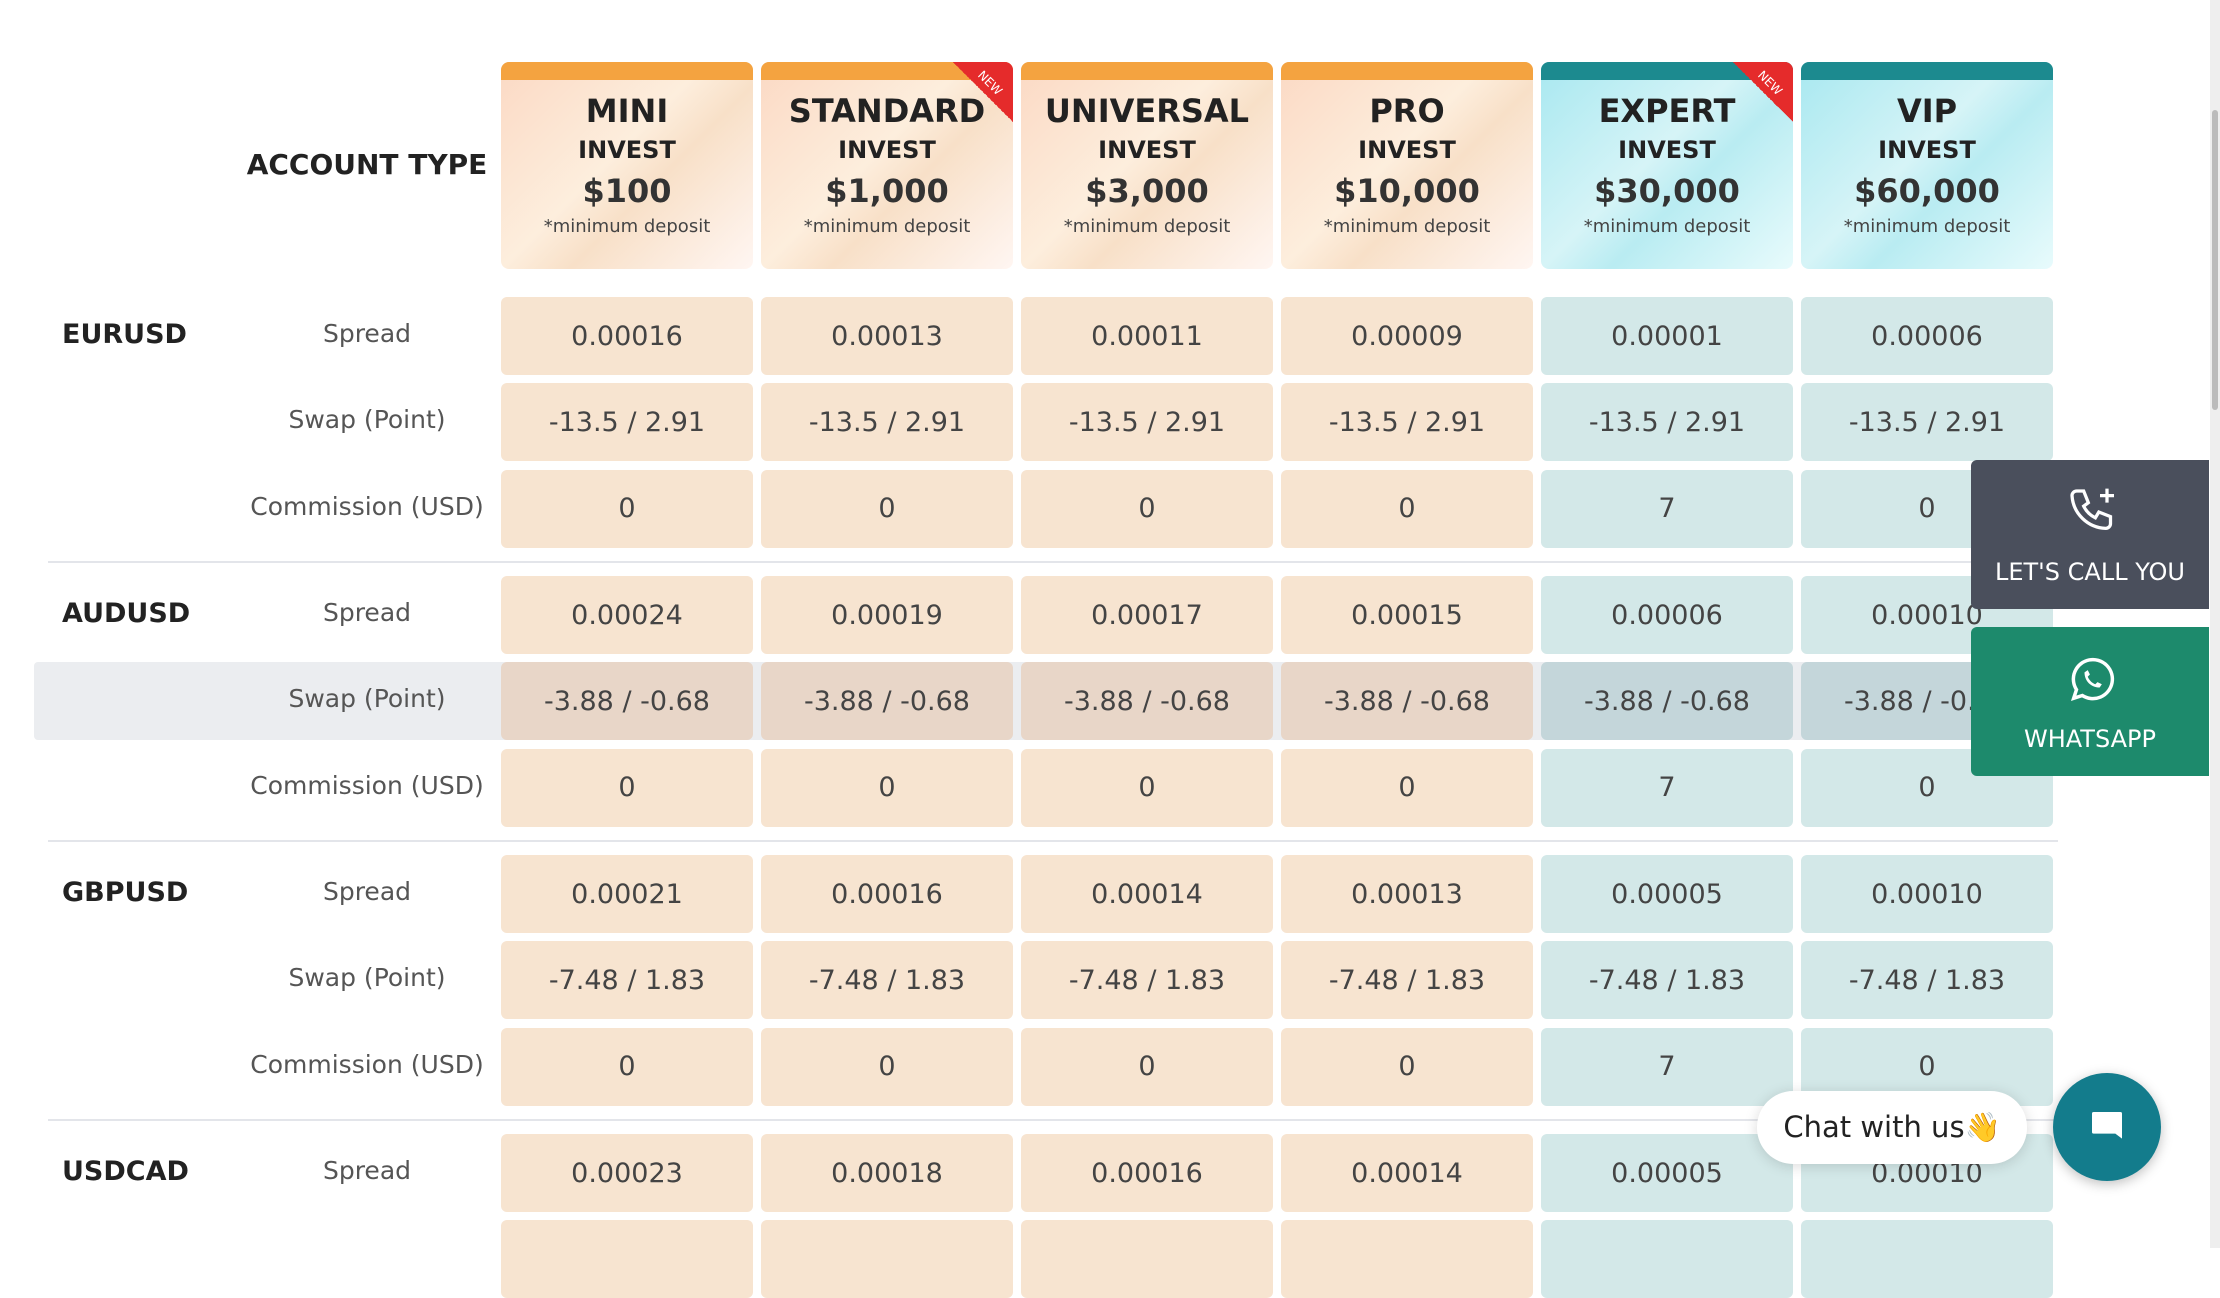 This screenshot has height=1298, width=2220. What do you see at coordinates (367, 164) in the screenshot?
I see `account-type-label: ACCOUNT TYPE` at bounding box center [367, 164].